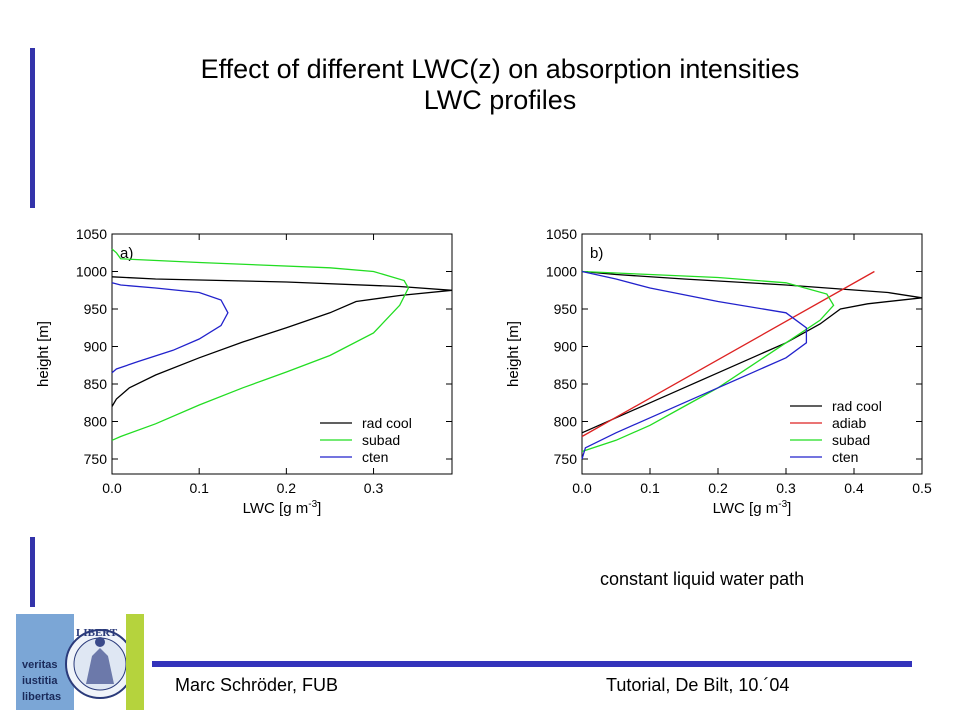 The image size is (960, 720). Describe the element at coordinates (40, 681) in the screenshot. I see `logo-motto-line-2: iustitia` at that location.